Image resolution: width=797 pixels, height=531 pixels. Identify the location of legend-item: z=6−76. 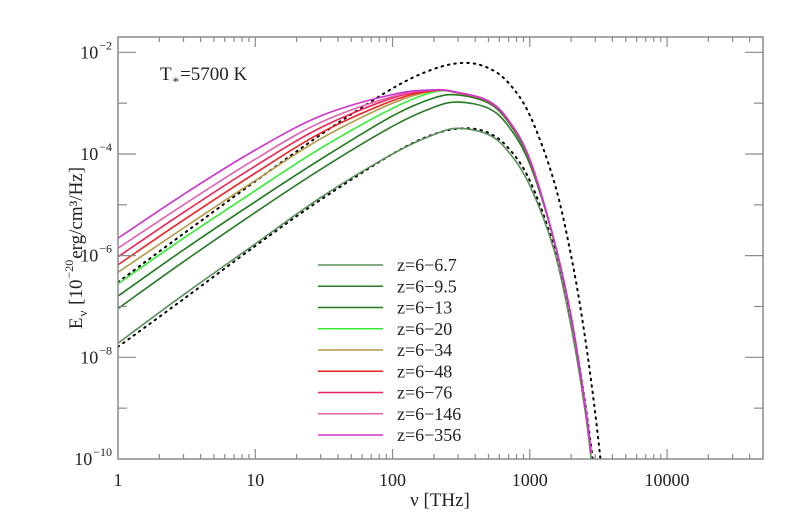
(385, 393).